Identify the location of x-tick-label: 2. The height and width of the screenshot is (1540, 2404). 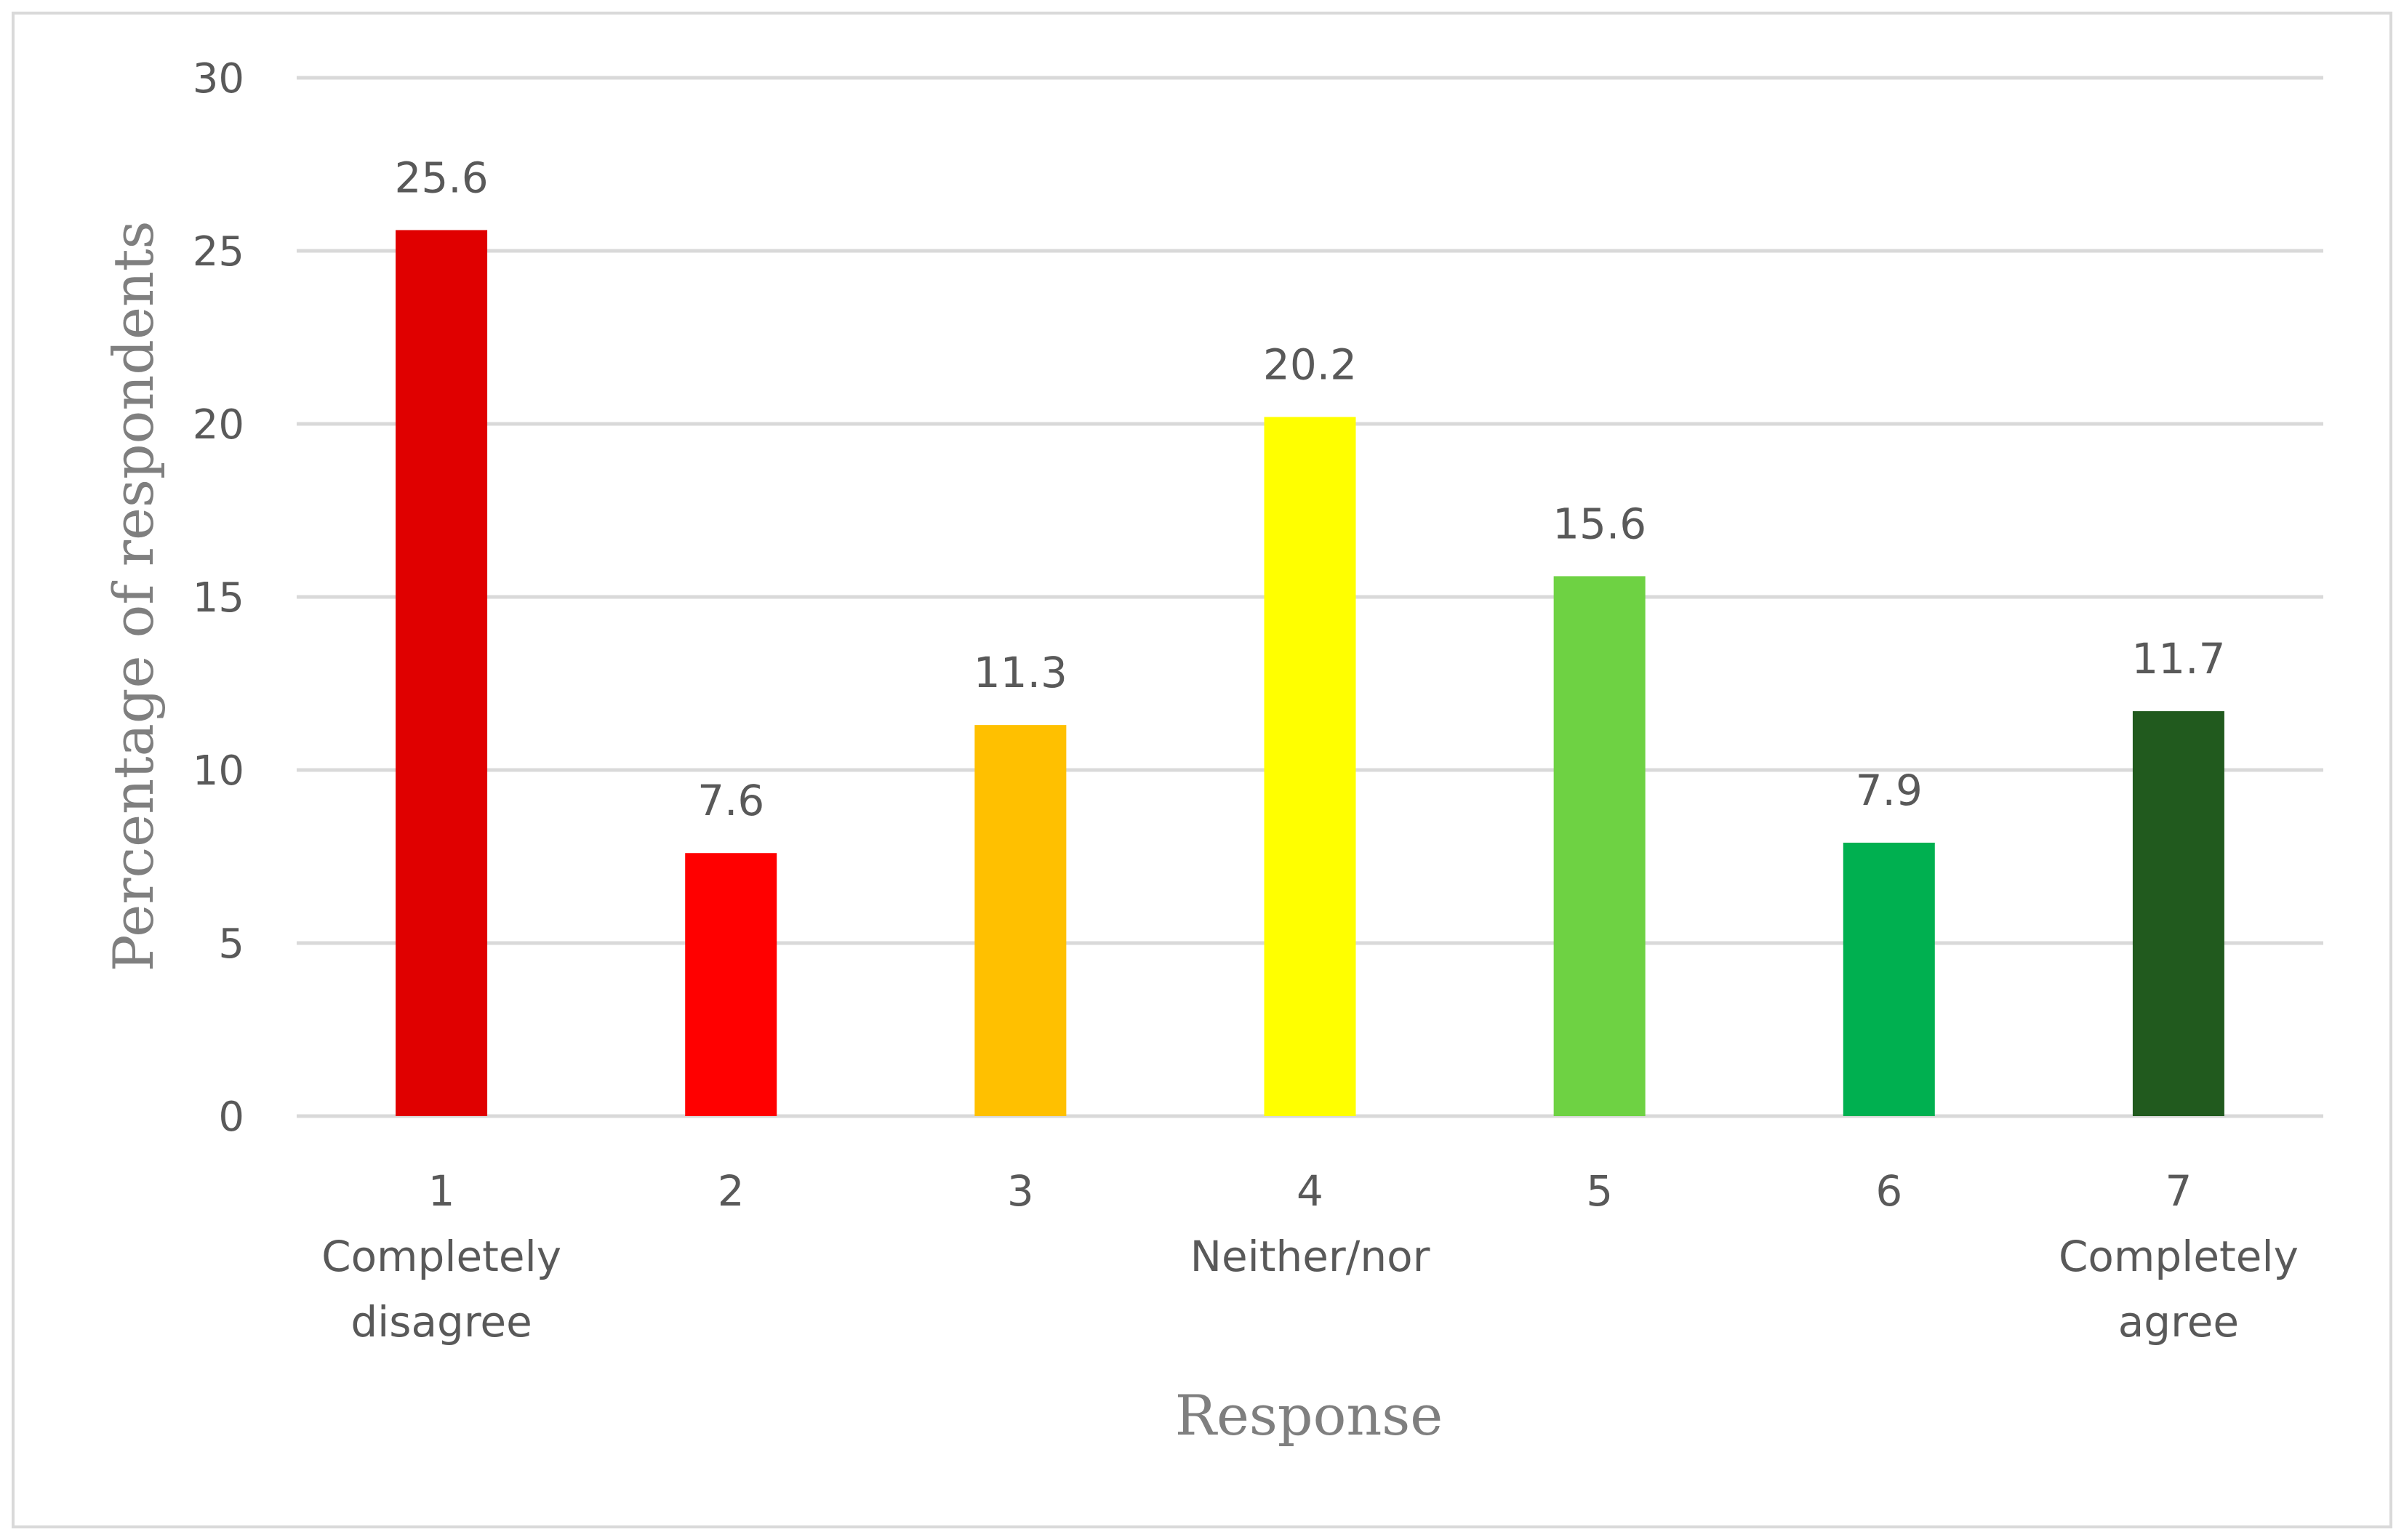
(731, 1191).